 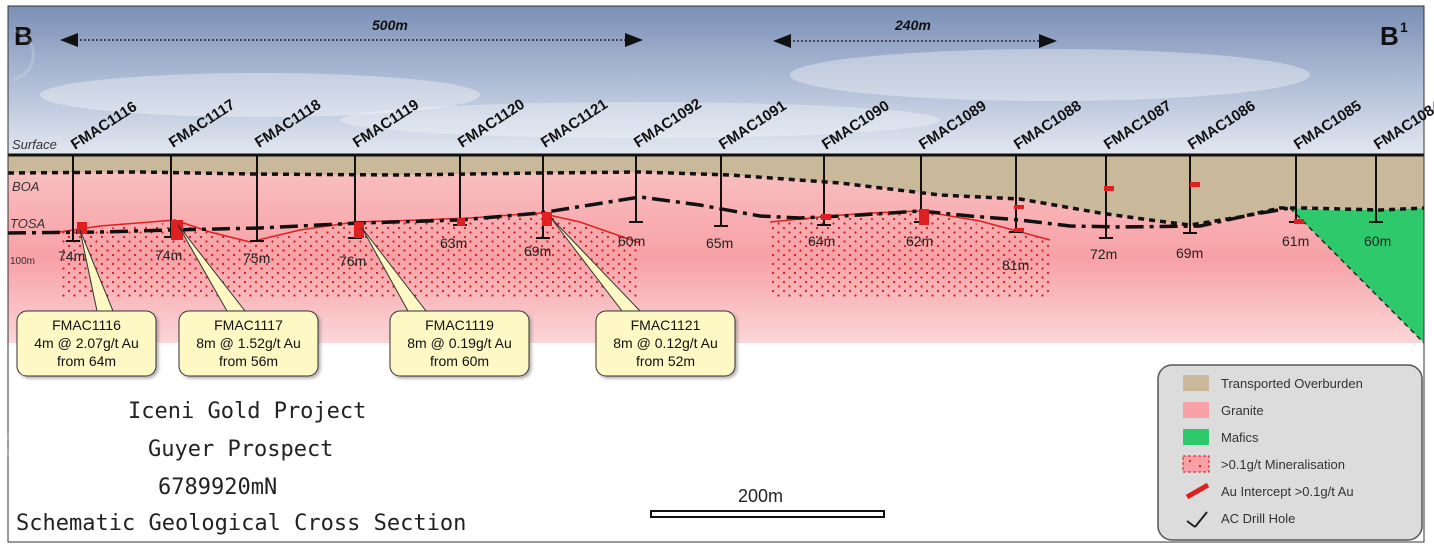 I want to click on legend-label-mafics: Mafics, so click(x=1240, y=437).